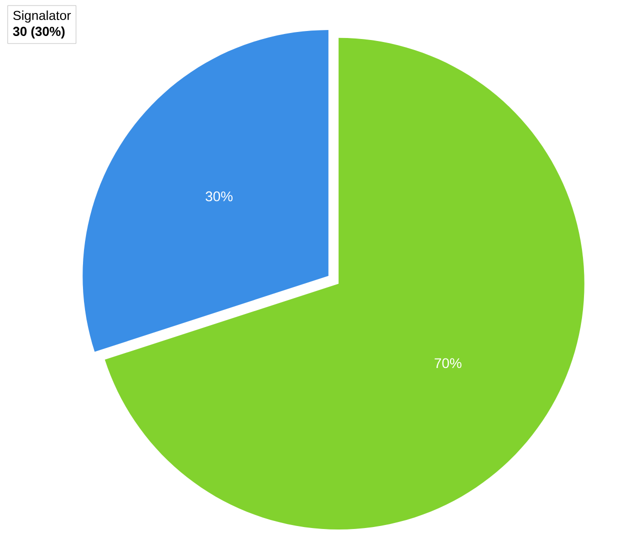  Describe the element at coordinates (42, 16) in the screenshot. I see `slice-label: Signalator` at that location.